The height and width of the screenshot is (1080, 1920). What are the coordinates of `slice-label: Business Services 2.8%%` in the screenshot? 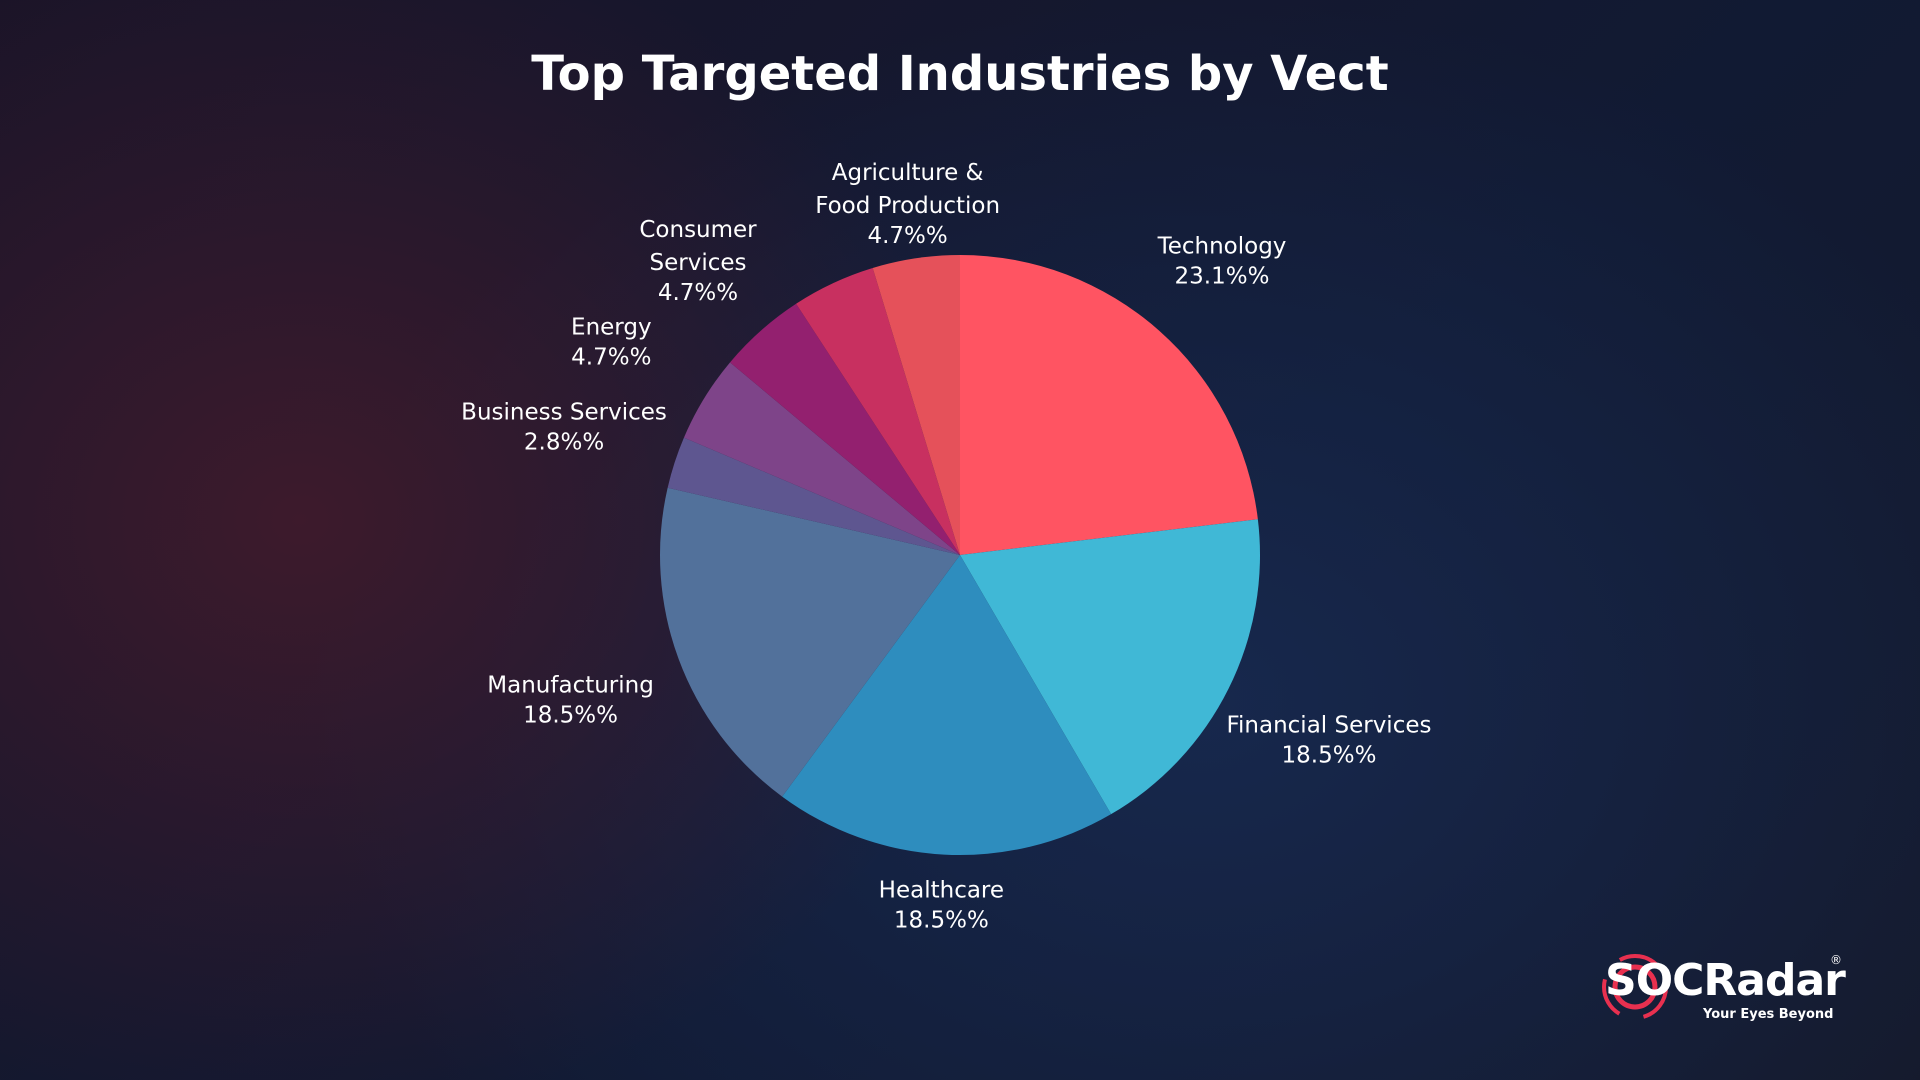 It's located at (564, 426).